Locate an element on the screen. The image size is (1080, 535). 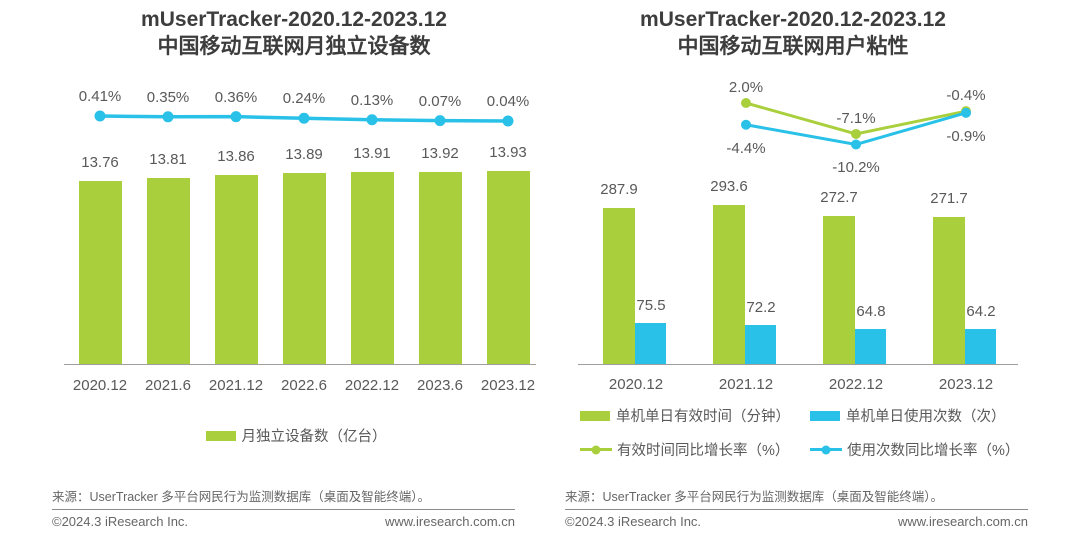
left-divider is located at coordinates (283, 509).